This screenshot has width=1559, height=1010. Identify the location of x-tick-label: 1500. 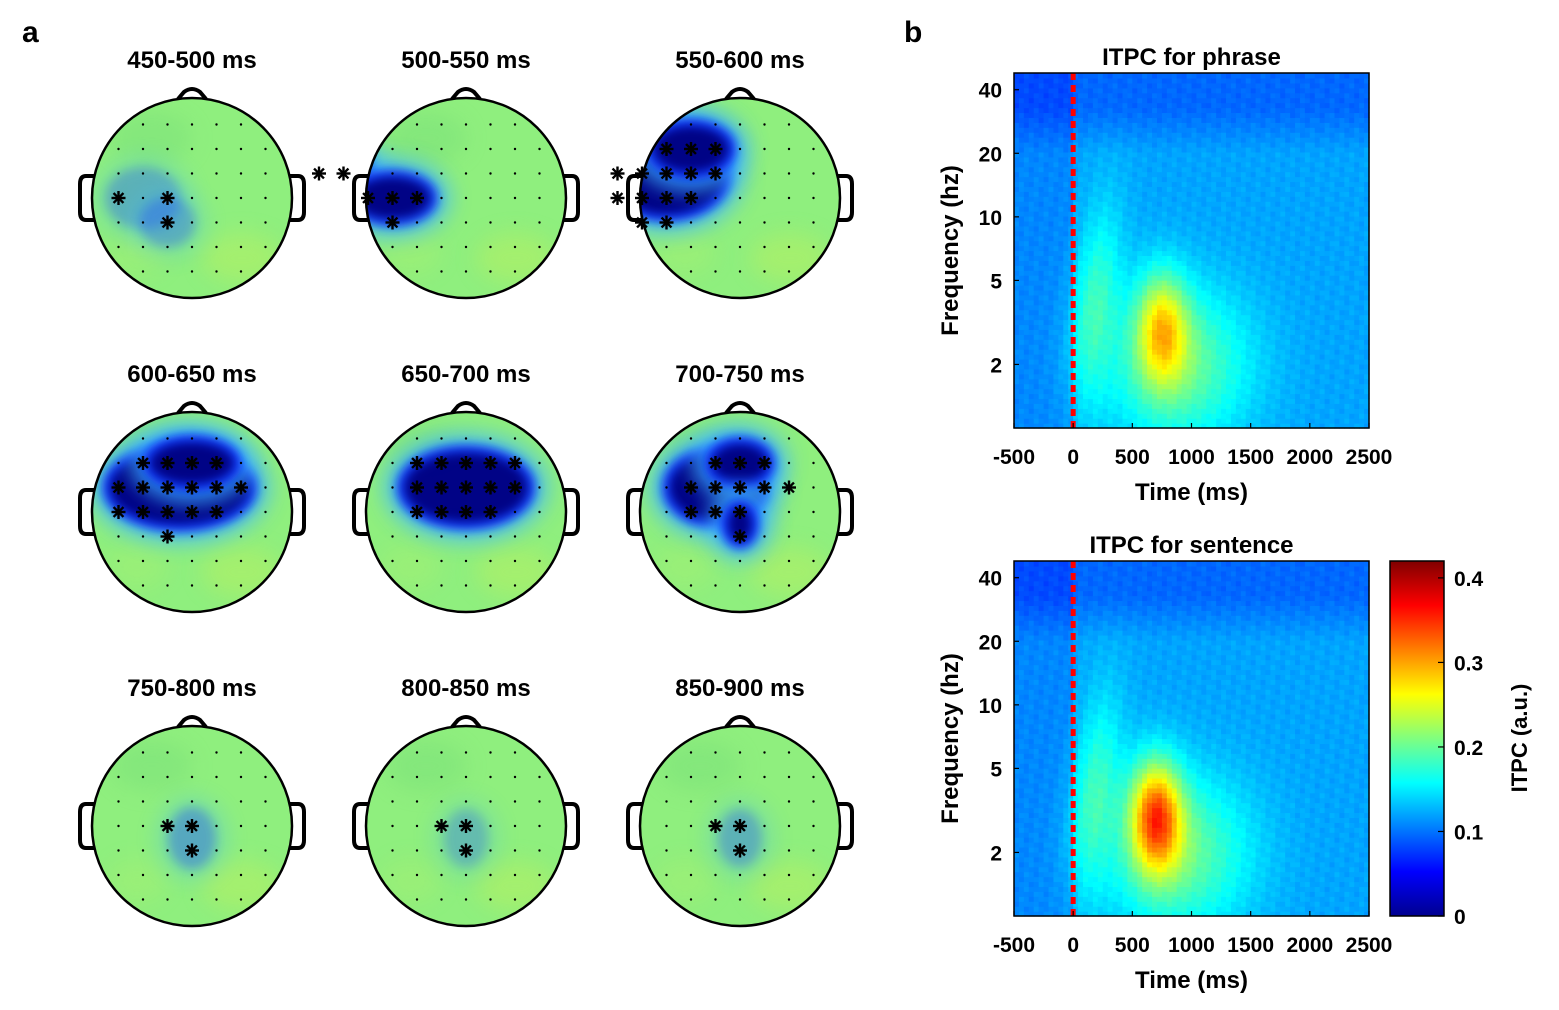
(1250, 945).